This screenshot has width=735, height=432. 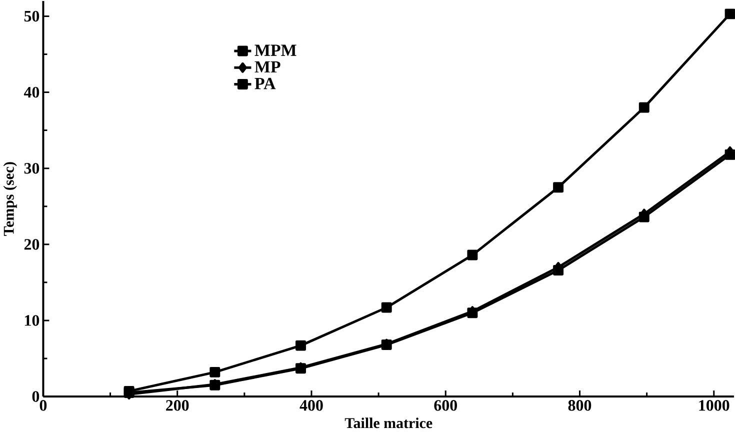 I want to click on x-axis-title: Taille matrice, so click(x=388, y=423).